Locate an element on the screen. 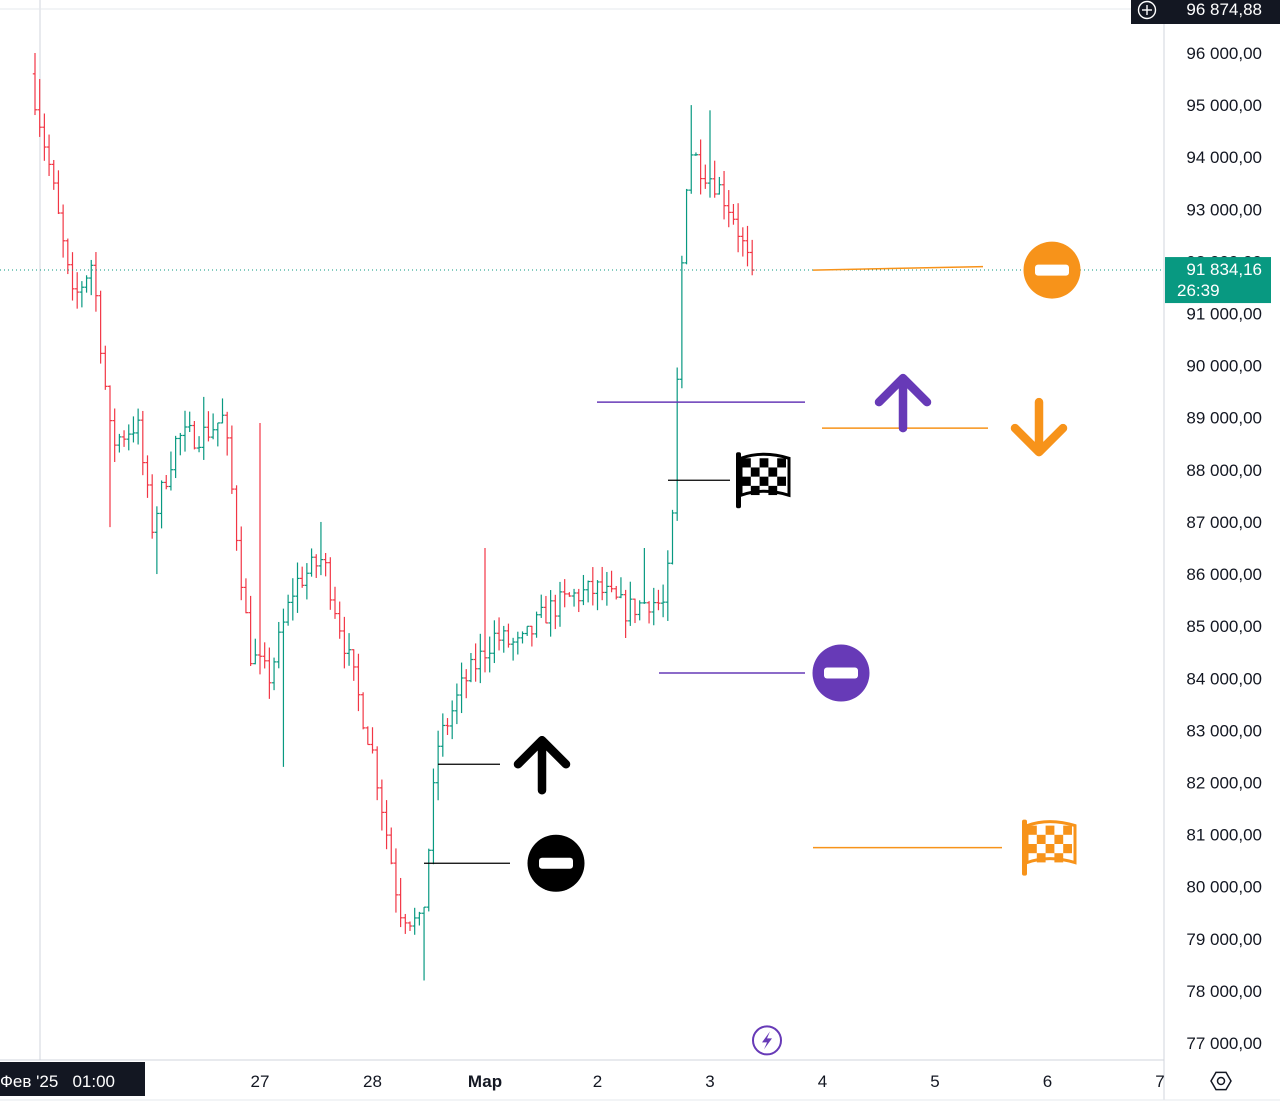  lightning-icon is located at coordinates (767, 1040).